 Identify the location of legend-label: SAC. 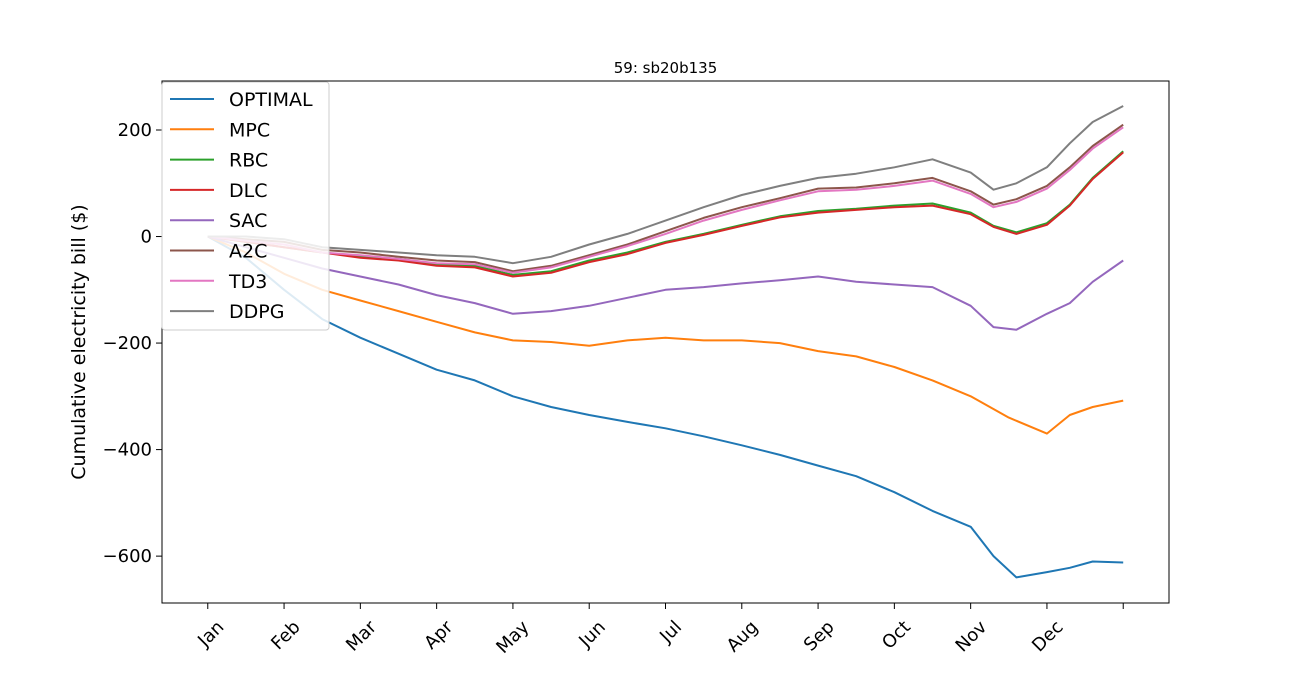
(248, 221).